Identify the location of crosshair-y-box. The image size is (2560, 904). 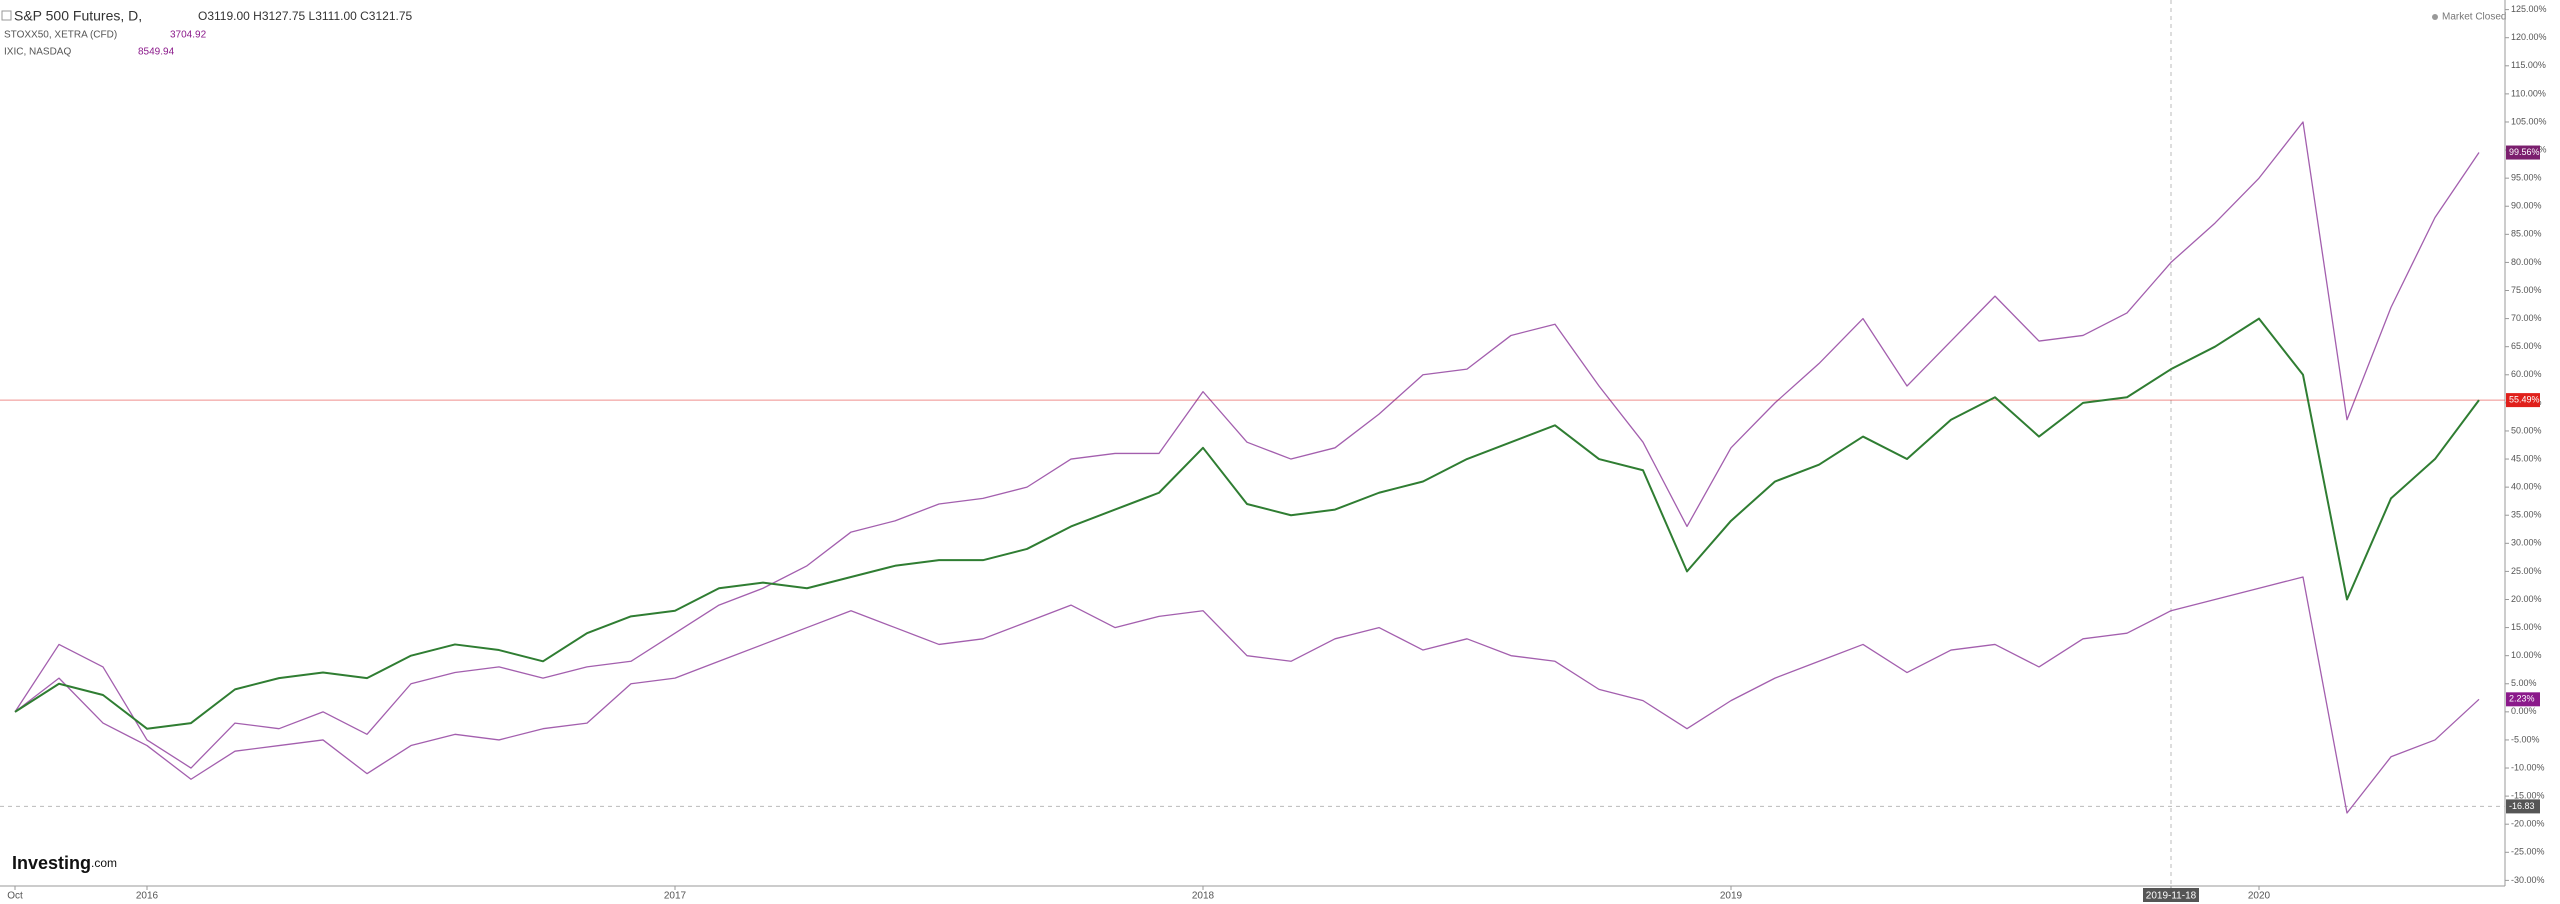
(2523, 806).